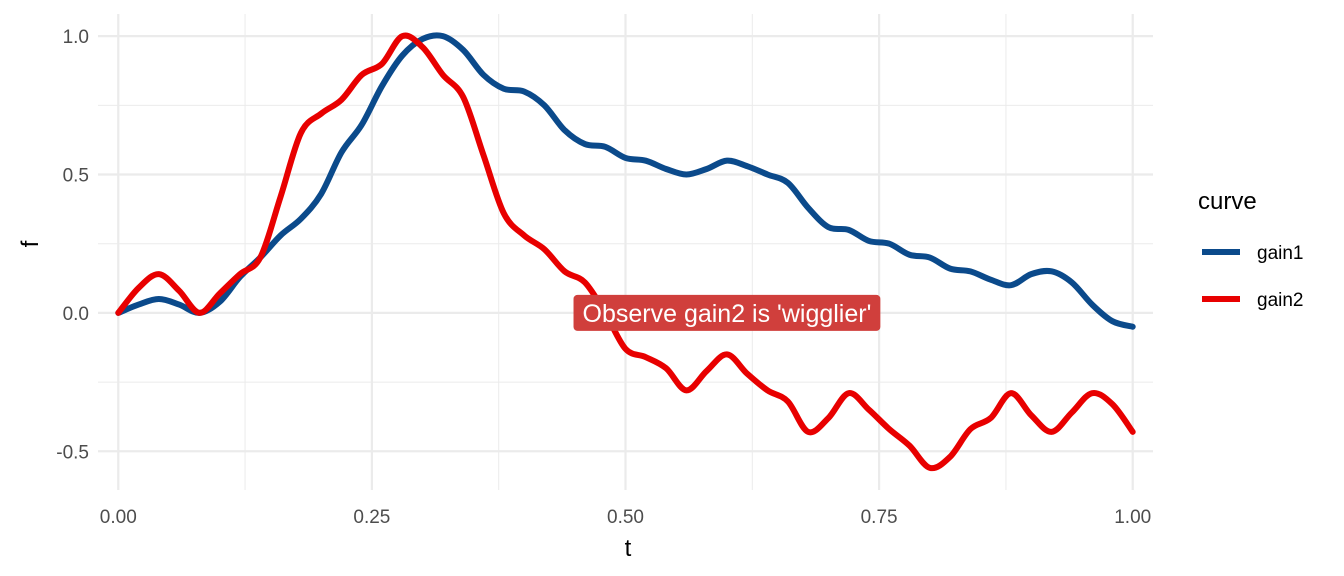 The height and width of the screenshot is (576, 1344). What do you see at coordinates (76, 176) in the screenshot?
I see `y-tick-label: 0.5` at bounding box center [76, 176].